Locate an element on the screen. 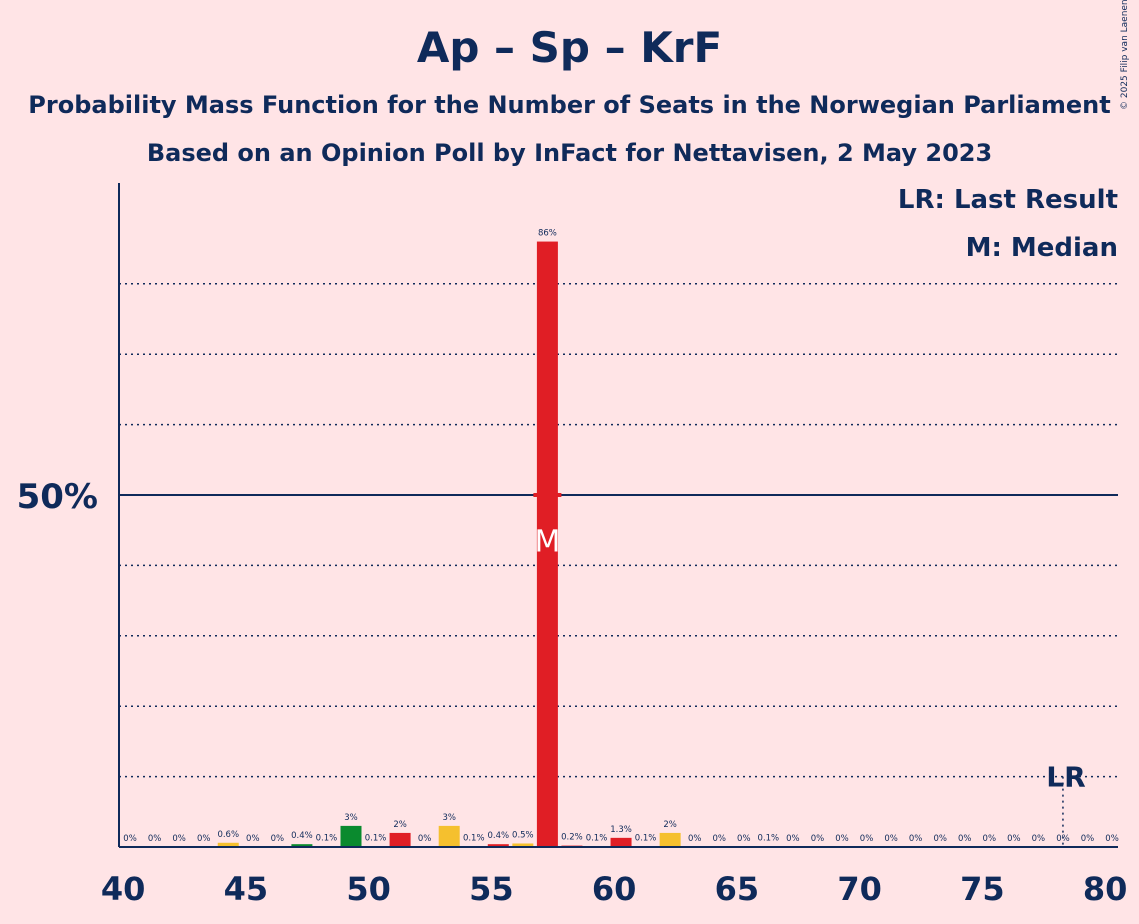 The image size is (1139, 924). y-tick-label: 50% is located at coordinates (57, 497).